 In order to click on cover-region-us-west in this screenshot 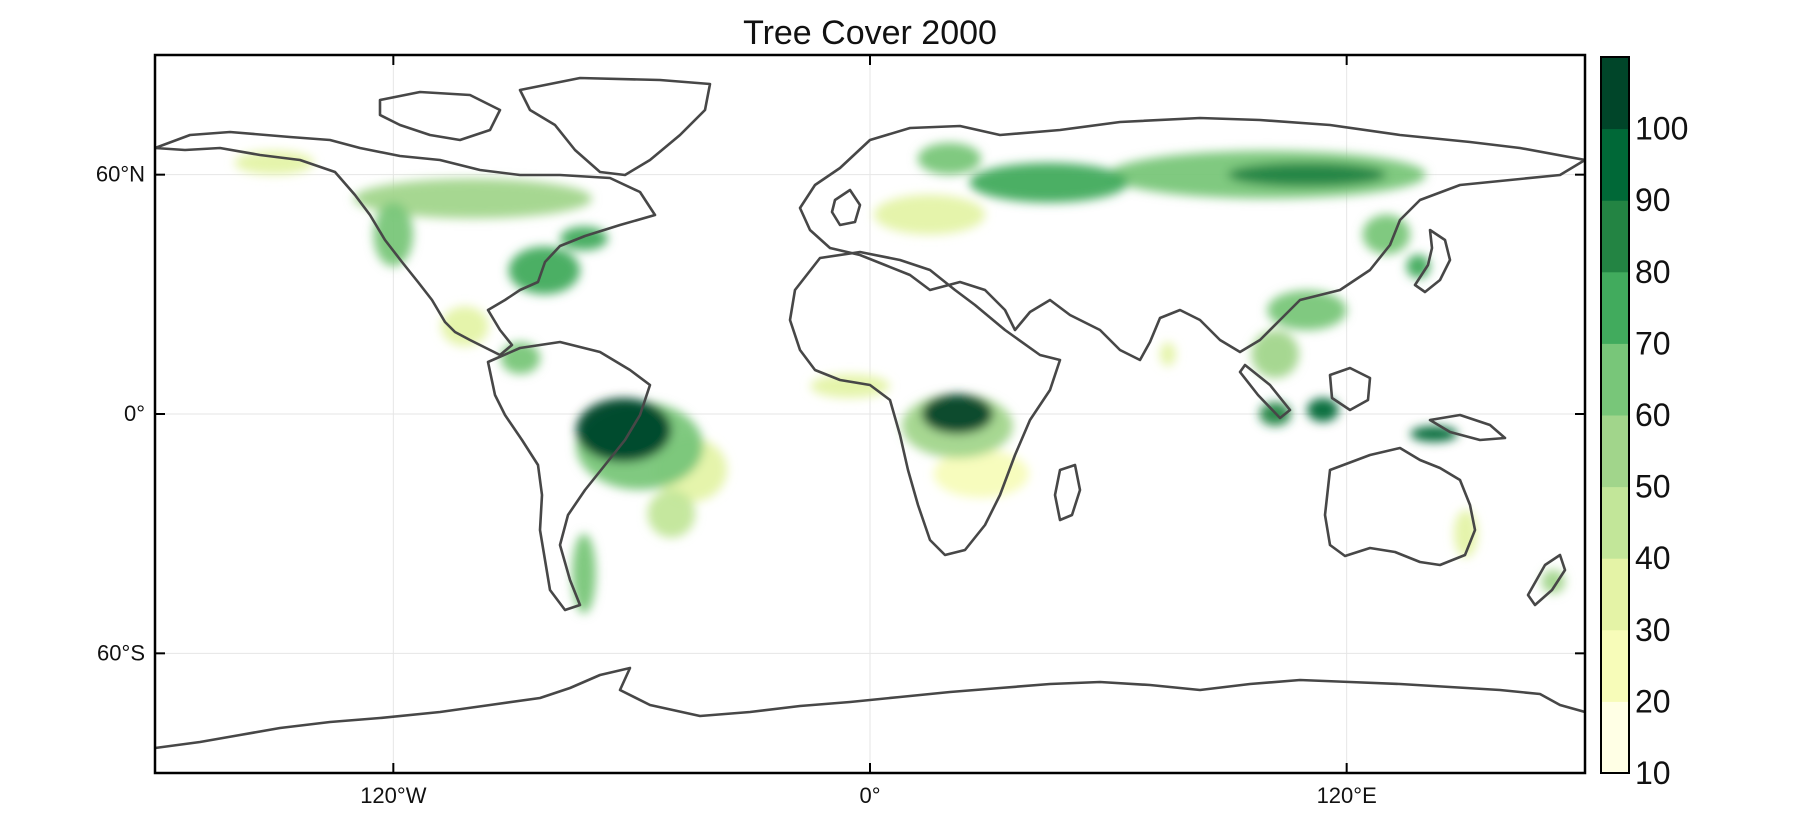, I will do `click(393, 235)`.